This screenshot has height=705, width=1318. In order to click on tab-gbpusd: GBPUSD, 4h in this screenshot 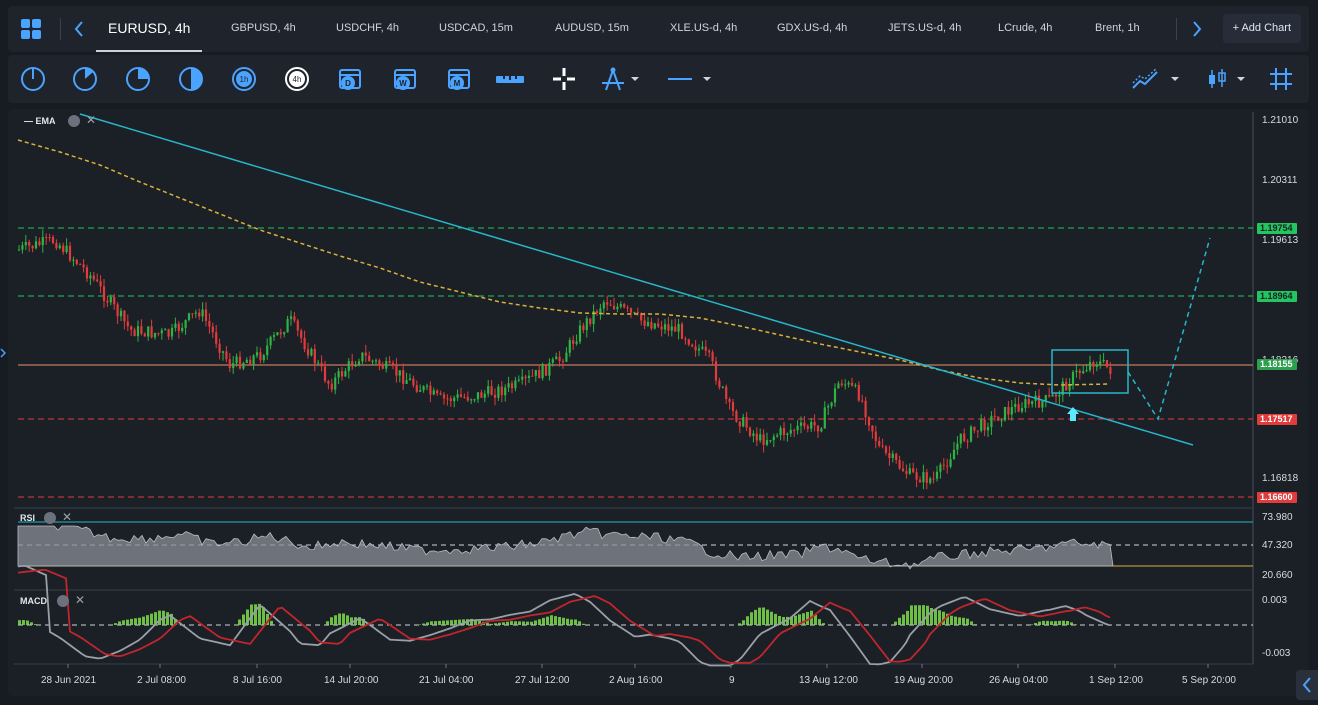, I will do `click(263, 29)`.